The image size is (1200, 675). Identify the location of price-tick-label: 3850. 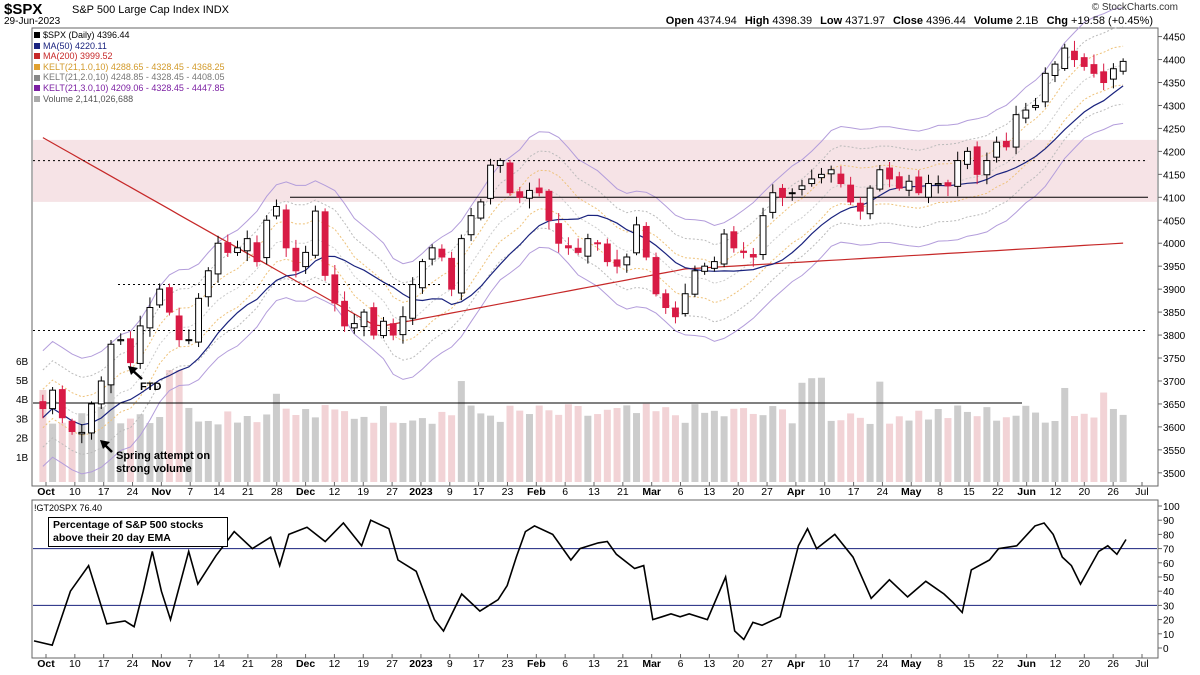
(1174, 313).